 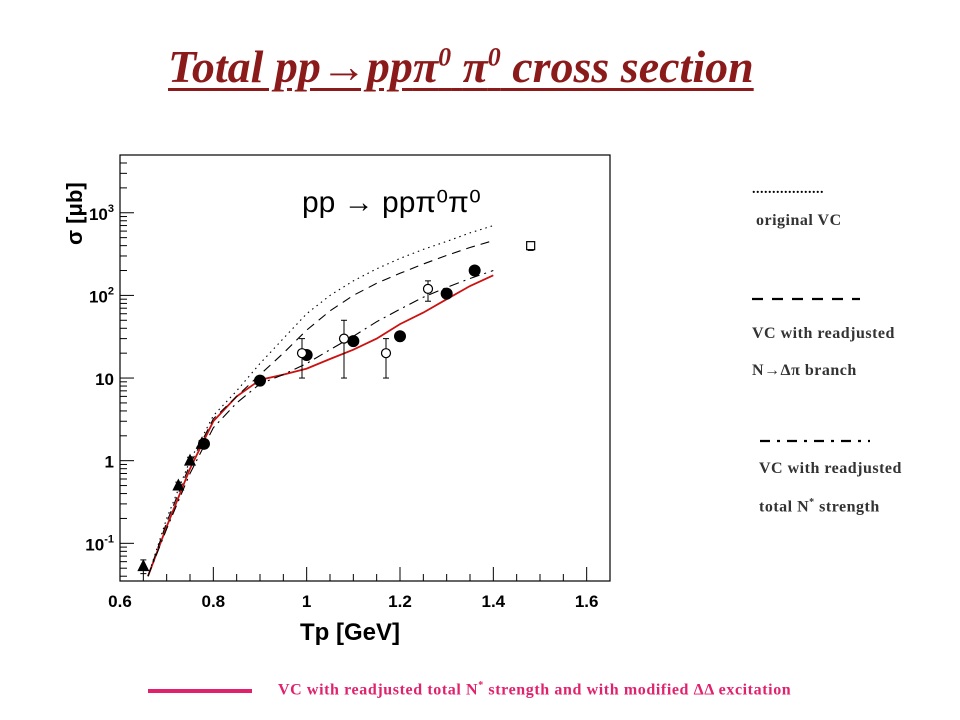 What do you see at coordinates (823, 333) in the screenshot?
I see `legend-branch-line1: VC with readjusted` at bounding box center [823, 333].